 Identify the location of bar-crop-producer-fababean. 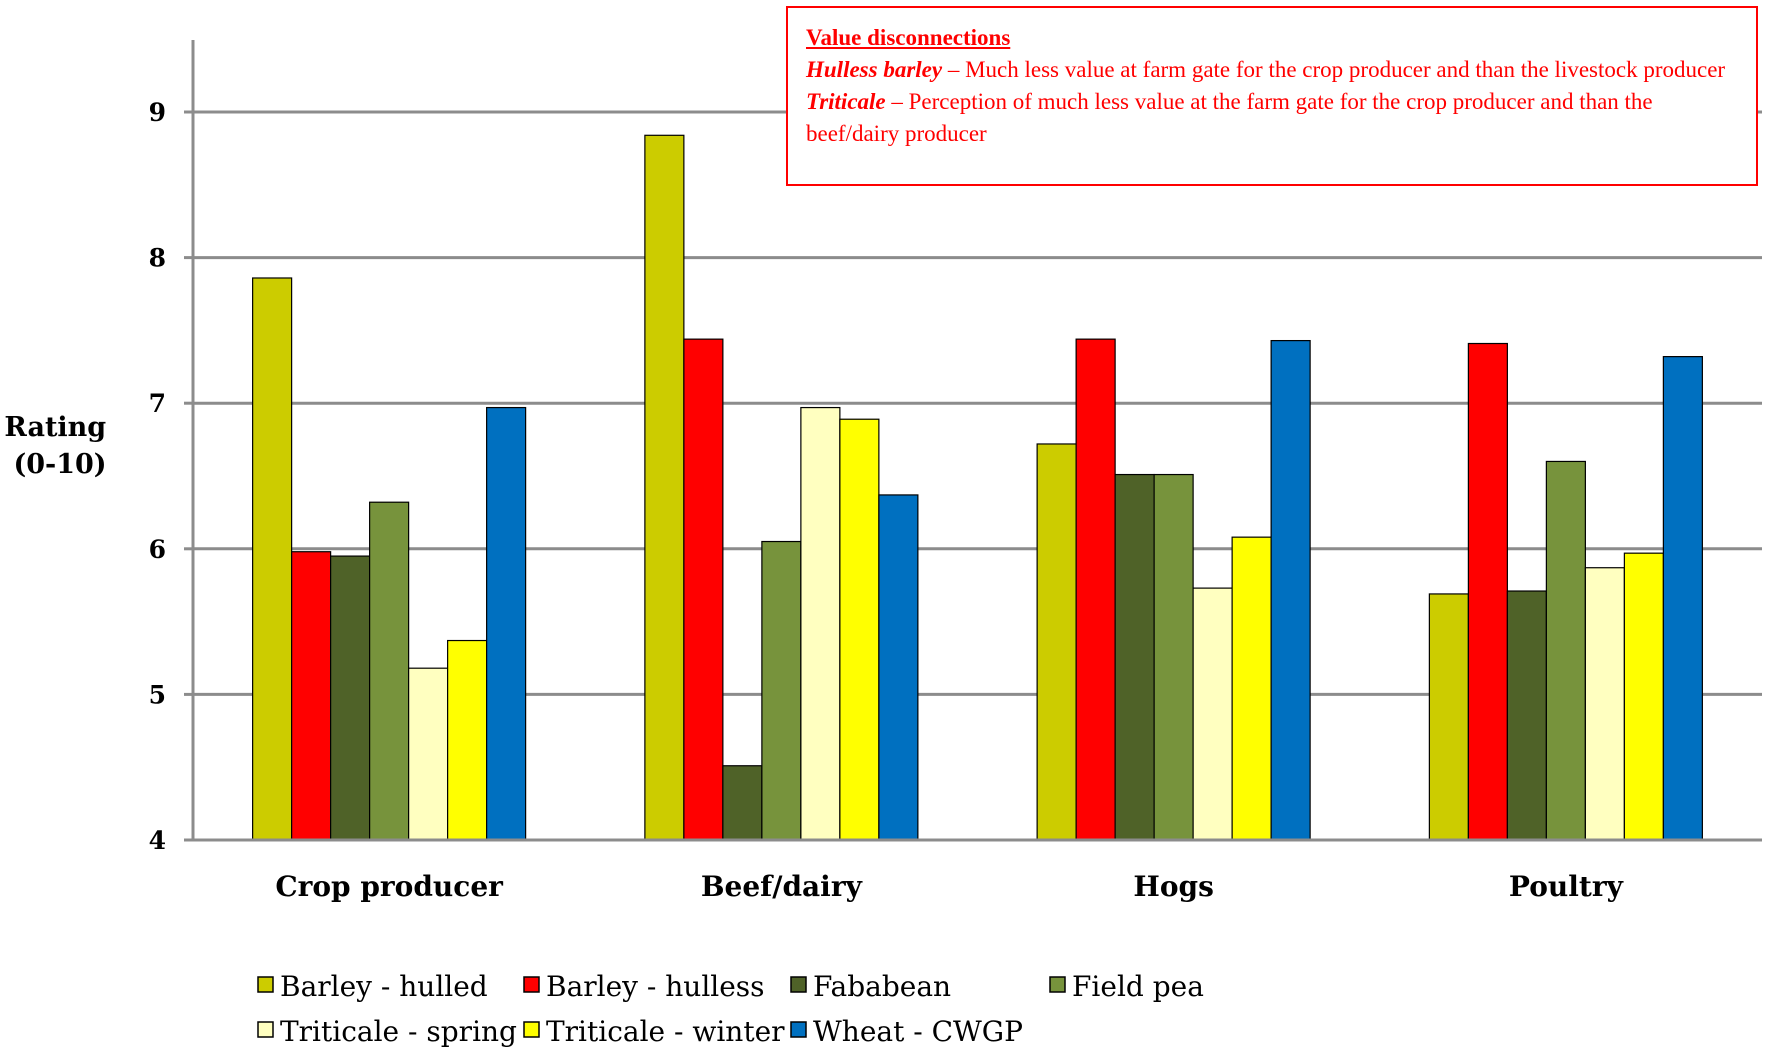
(350, 698).